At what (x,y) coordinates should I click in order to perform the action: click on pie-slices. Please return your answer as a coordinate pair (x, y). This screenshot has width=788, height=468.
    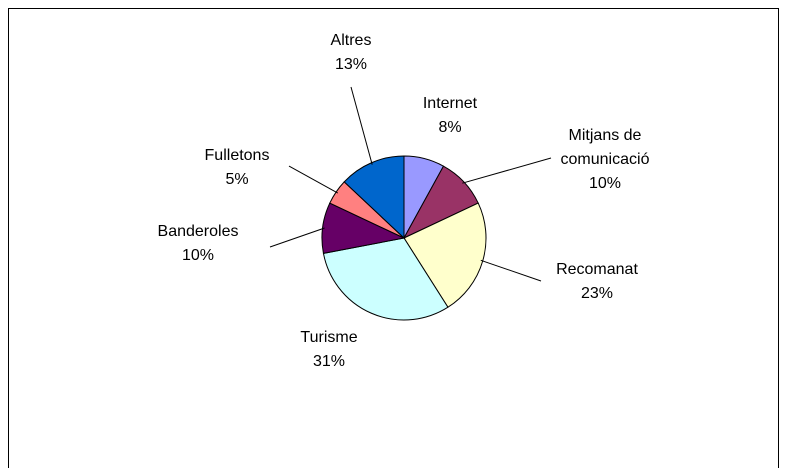
    Looking at the image, I should click on (404, 238).